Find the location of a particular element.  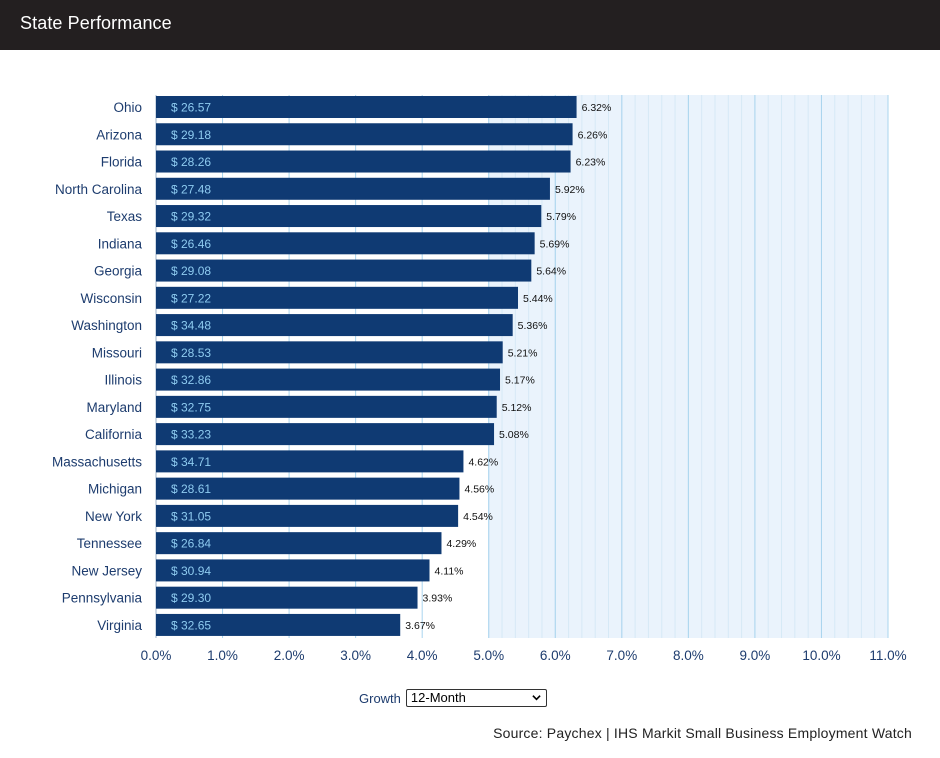

value-label: 5.69% is located at coordinates (555, 244).